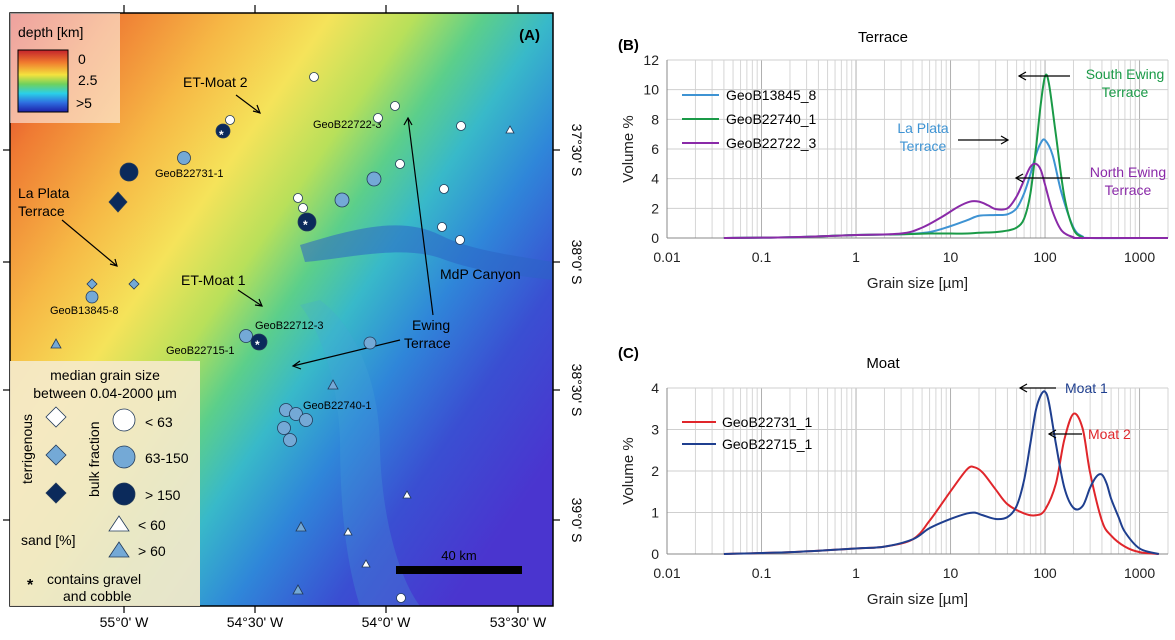 The width and height of the screenshot is (1175, 640). I want to click on chart-c-grid, so click(917, 471).